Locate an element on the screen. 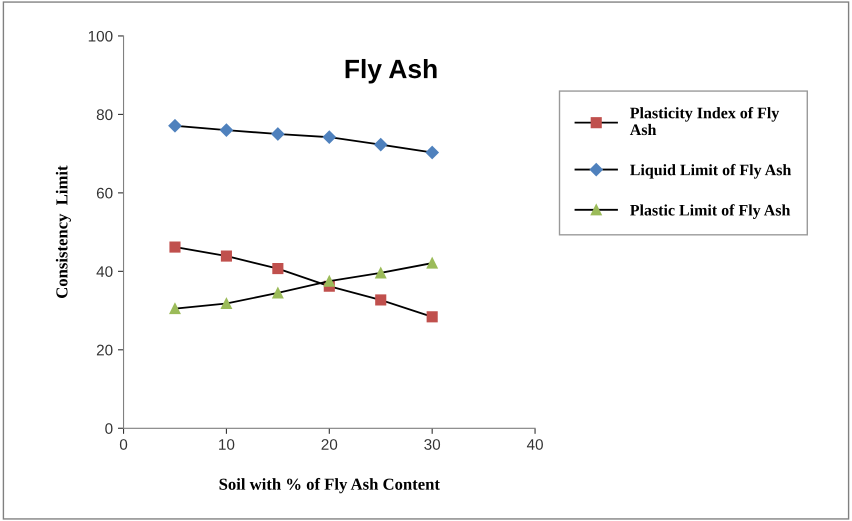 This screenshot has width=852, height=521. y-tick-label: 80 is located at coordinates (104, 114).